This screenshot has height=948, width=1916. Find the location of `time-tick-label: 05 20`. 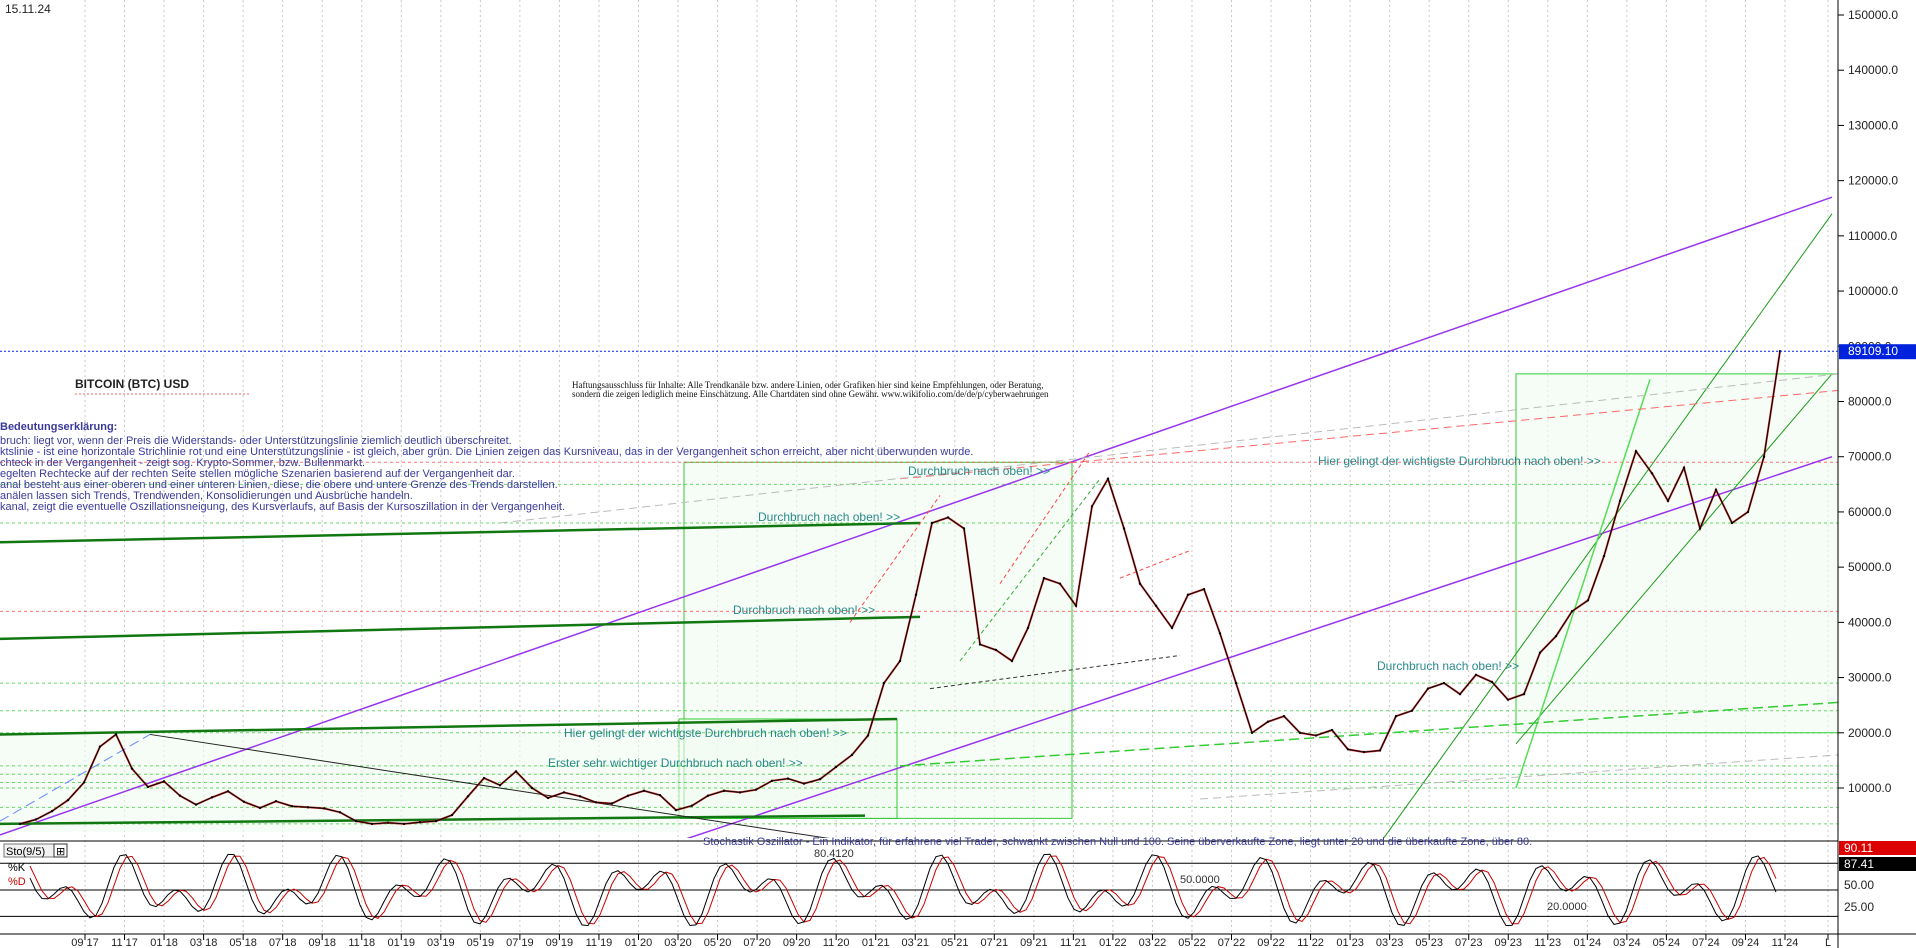

time-tick-label: 05 20 is located at coordinates (718, 942).